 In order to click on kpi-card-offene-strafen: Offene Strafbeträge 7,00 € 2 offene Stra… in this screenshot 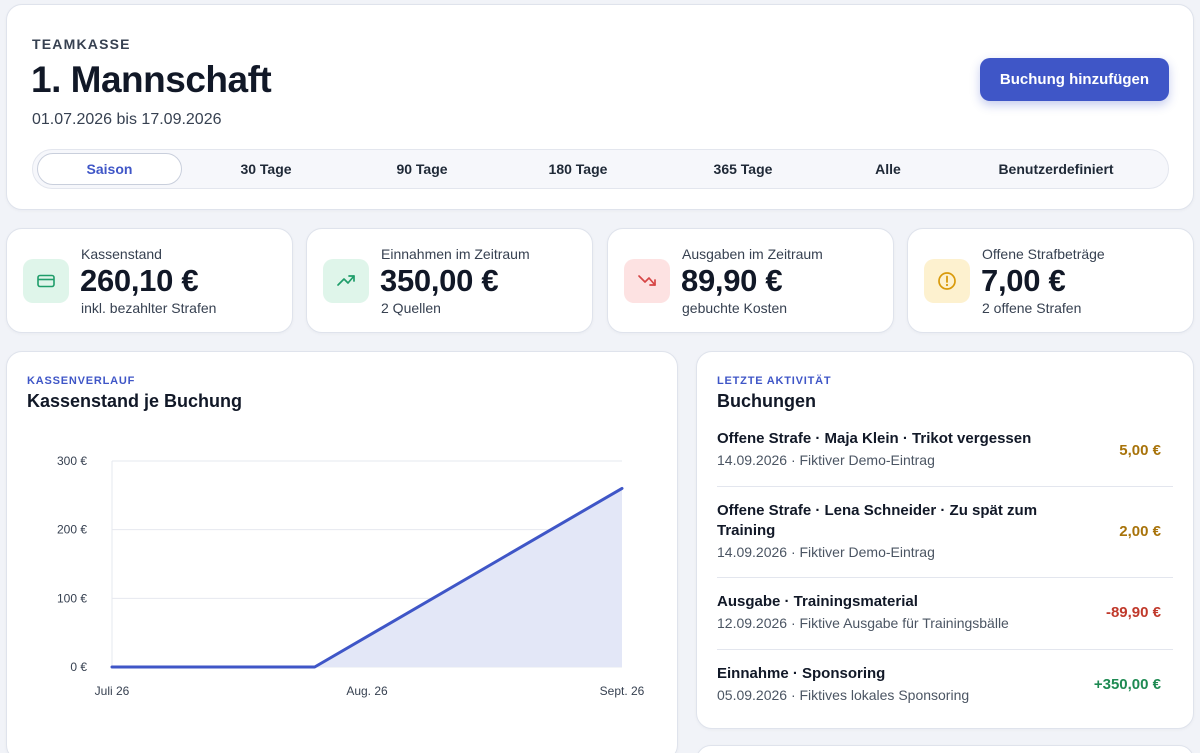, I will do `click(1050, 280)`.